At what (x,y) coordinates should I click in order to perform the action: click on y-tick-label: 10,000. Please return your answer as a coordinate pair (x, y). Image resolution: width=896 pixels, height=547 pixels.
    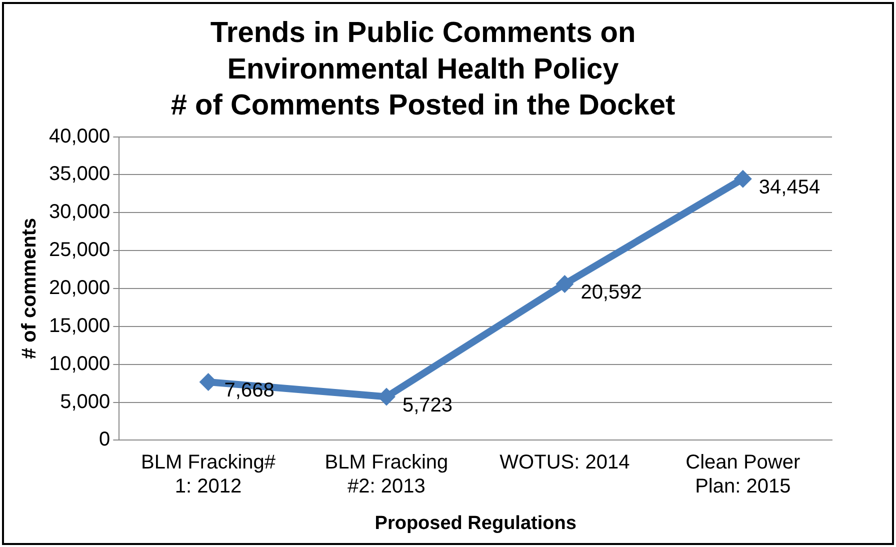
    Looking at the image, I should click on (79, 363).